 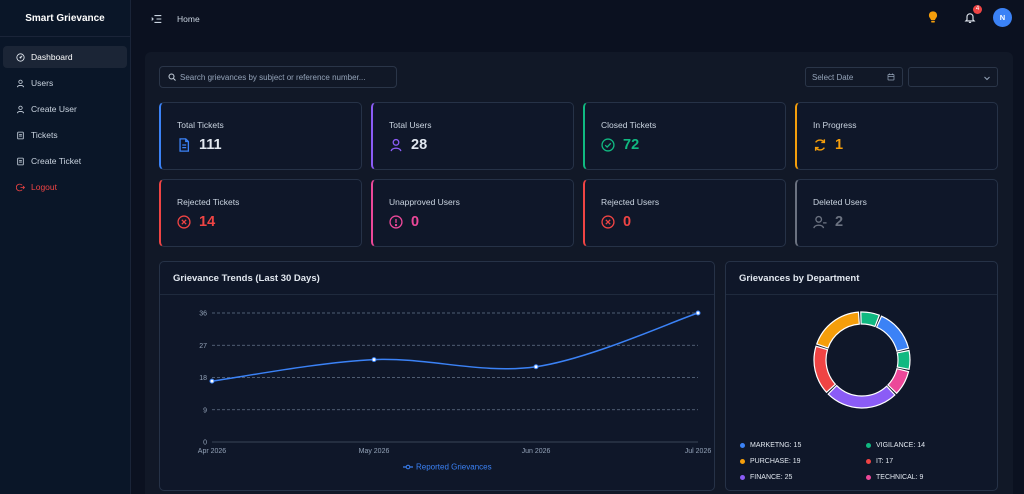 What do you see at coordinates (157, 19) in the screenshot?
I see `menu-toggle-button` at bounding box center [157, 19].